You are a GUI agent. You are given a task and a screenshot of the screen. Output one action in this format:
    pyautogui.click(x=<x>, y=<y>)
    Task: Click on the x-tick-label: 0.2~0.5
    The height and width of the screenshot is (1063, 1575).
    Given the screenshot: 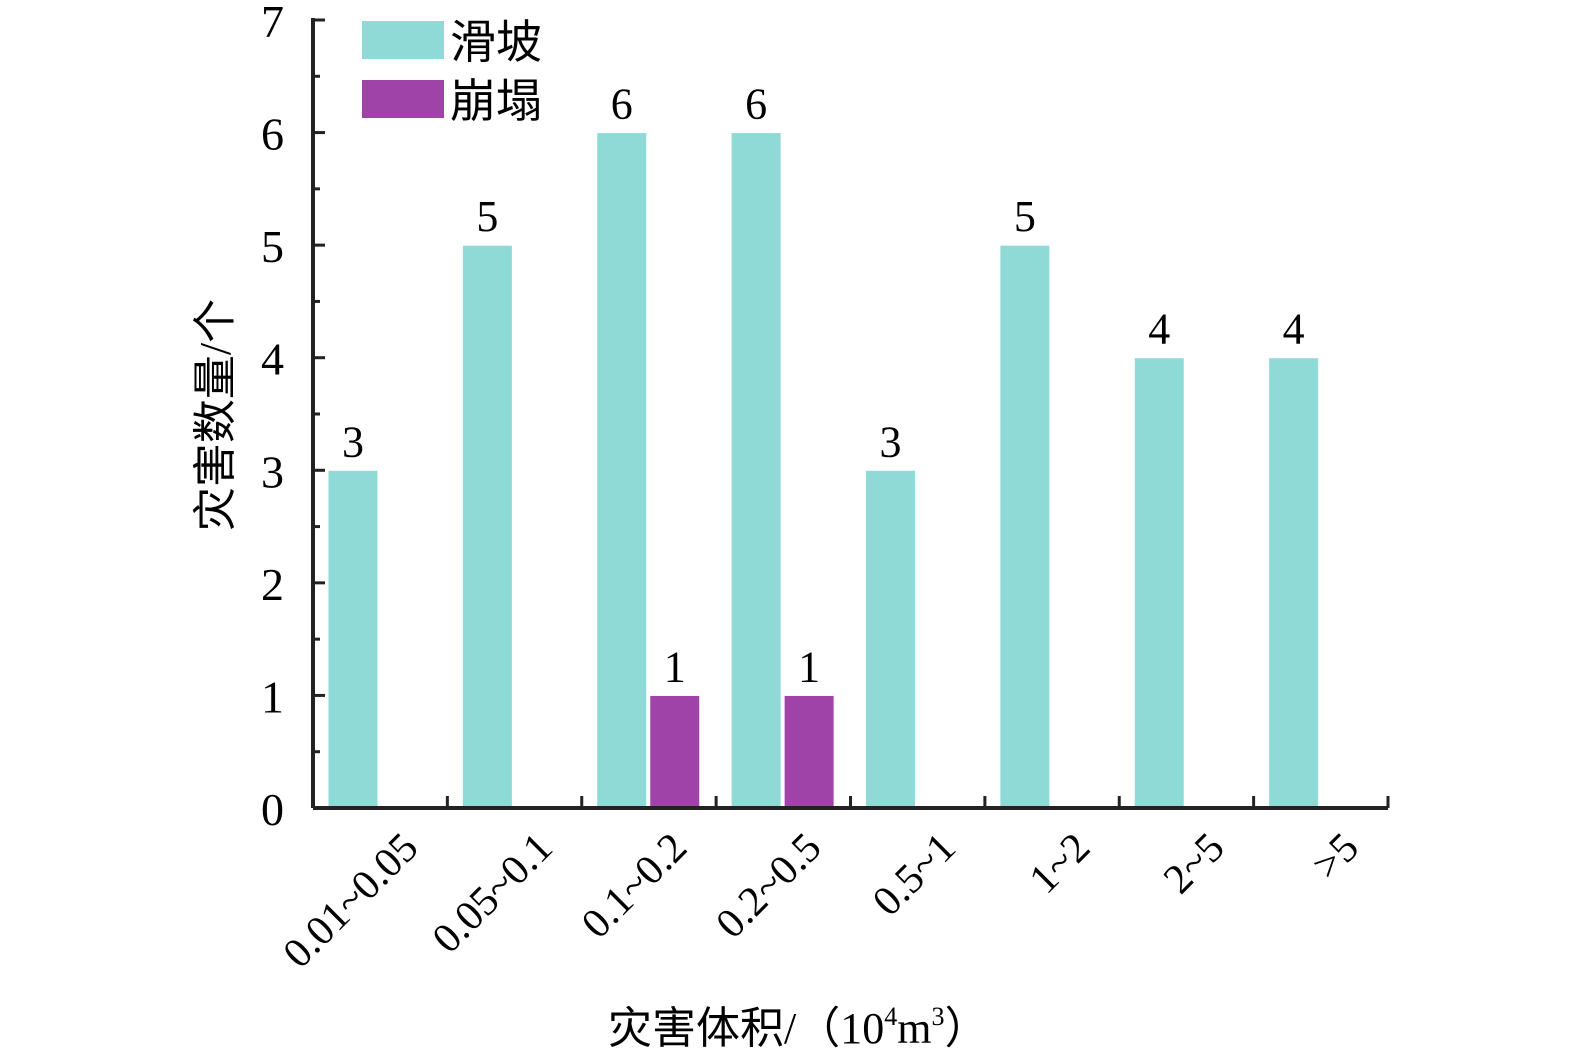 What is the action you would take?
    pyautogui.click(x=769, y=886)
    